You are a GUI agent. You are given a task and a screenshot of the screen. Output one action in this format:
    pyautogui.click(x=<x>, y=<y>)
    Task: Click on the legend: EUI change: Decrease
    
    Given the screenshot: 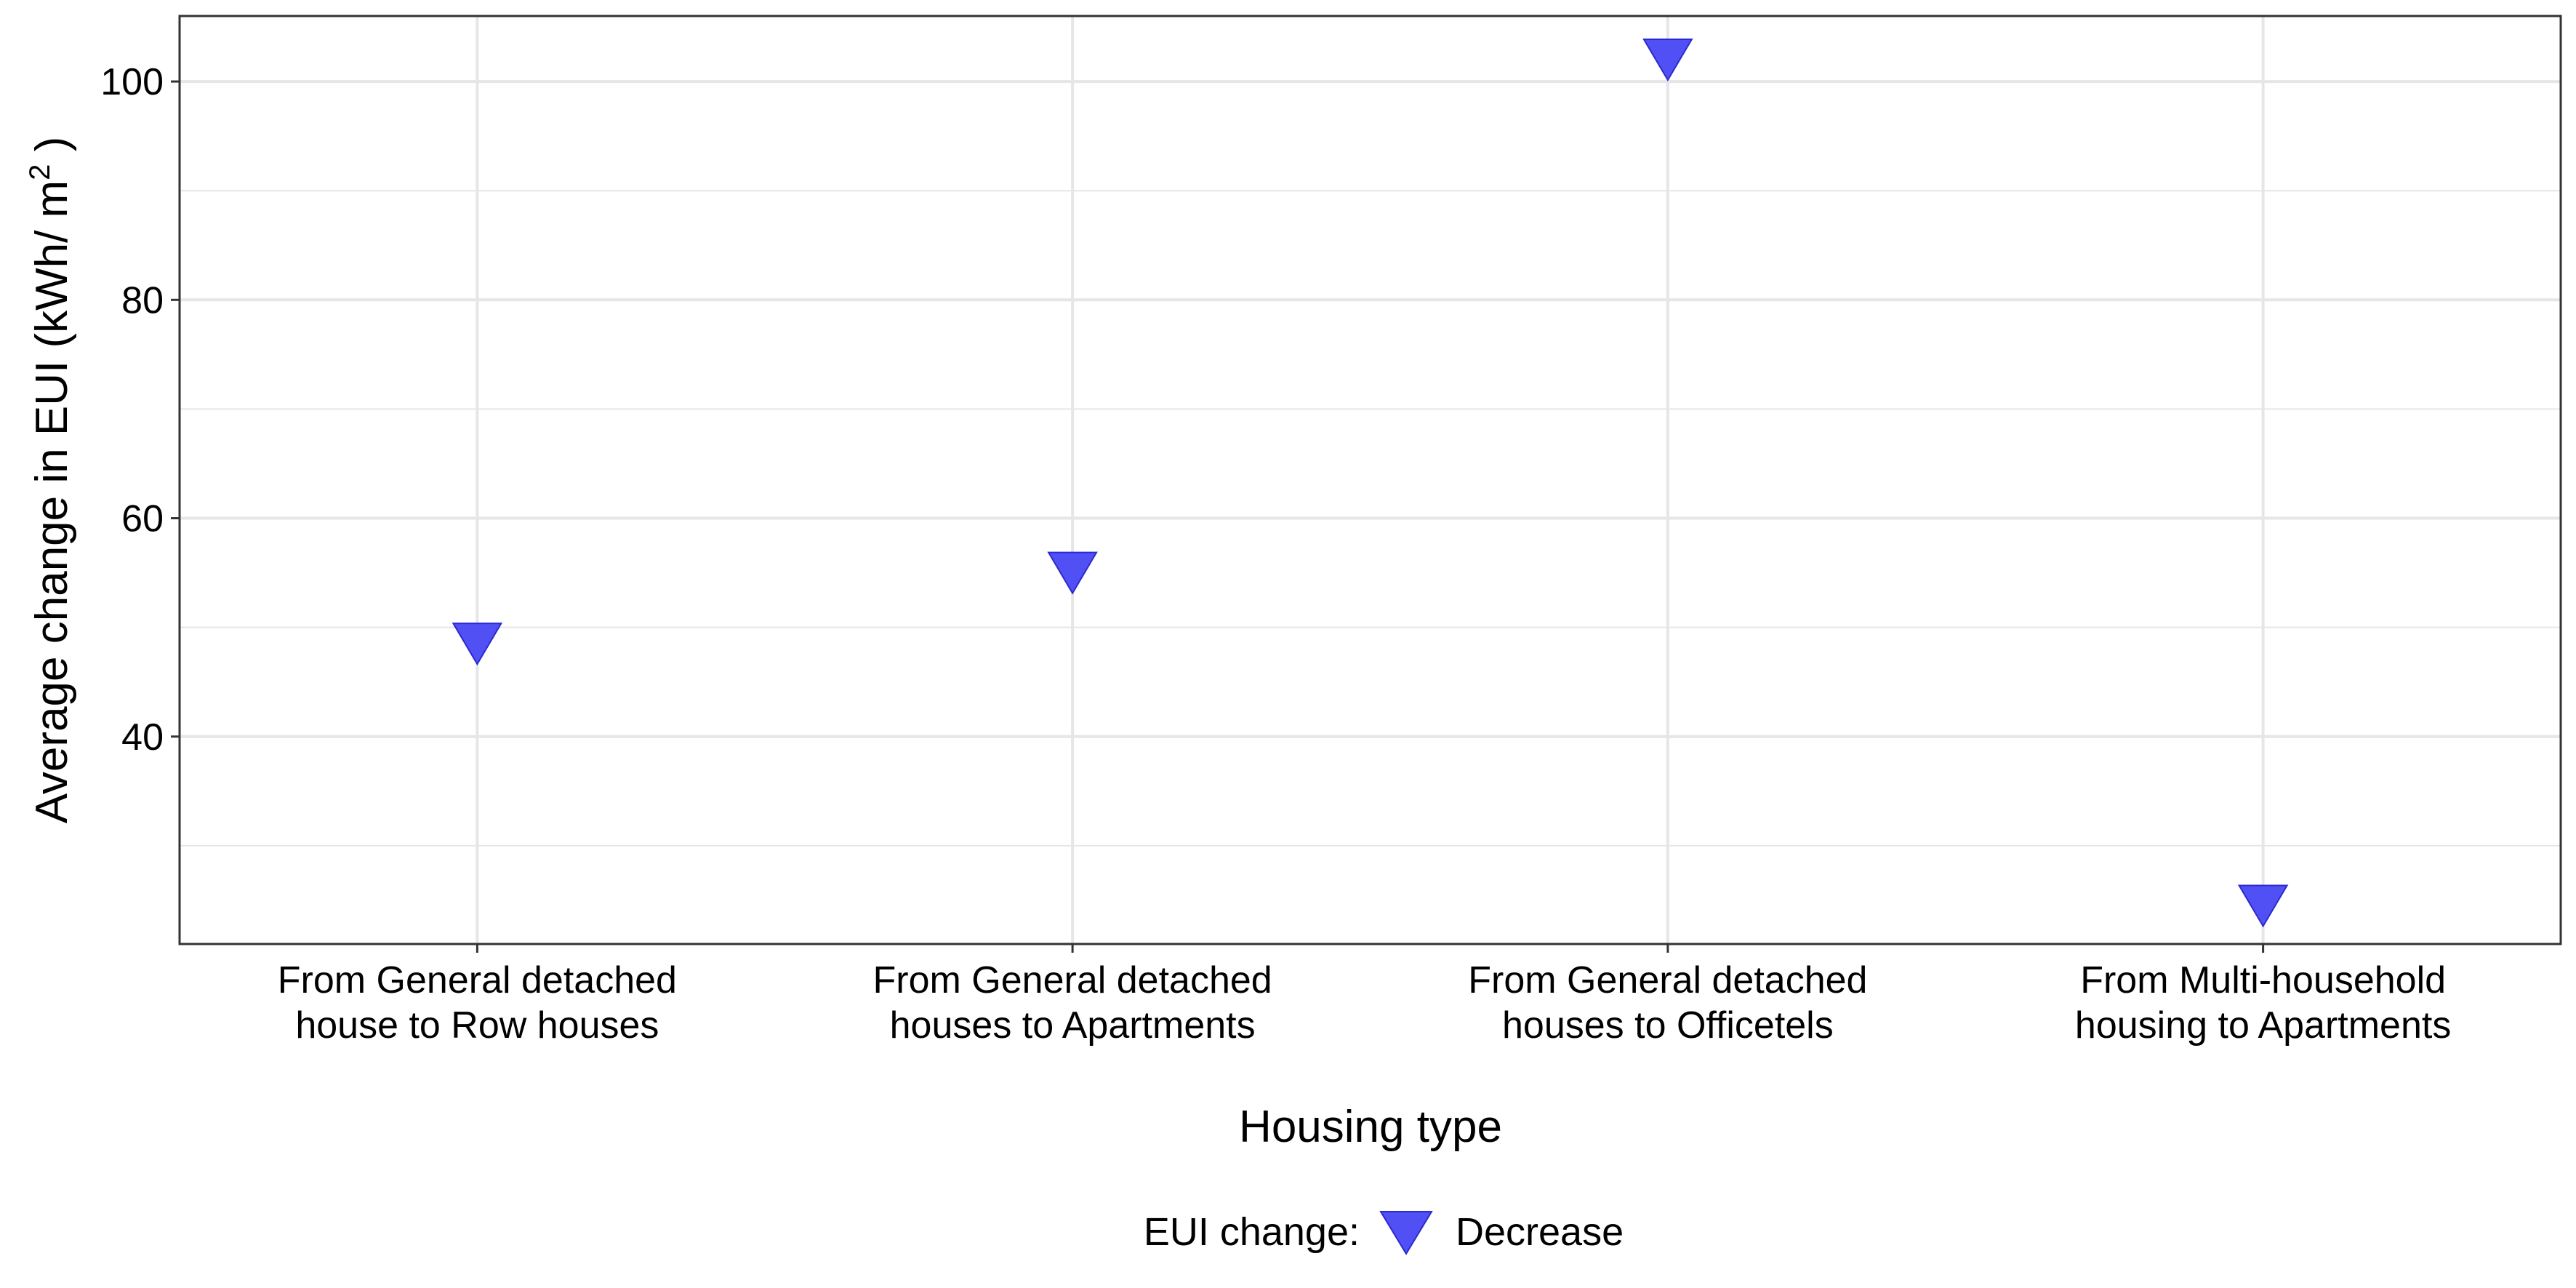 What is the action you would take?
    pyautogui.click(x=1384, y=1232)
    